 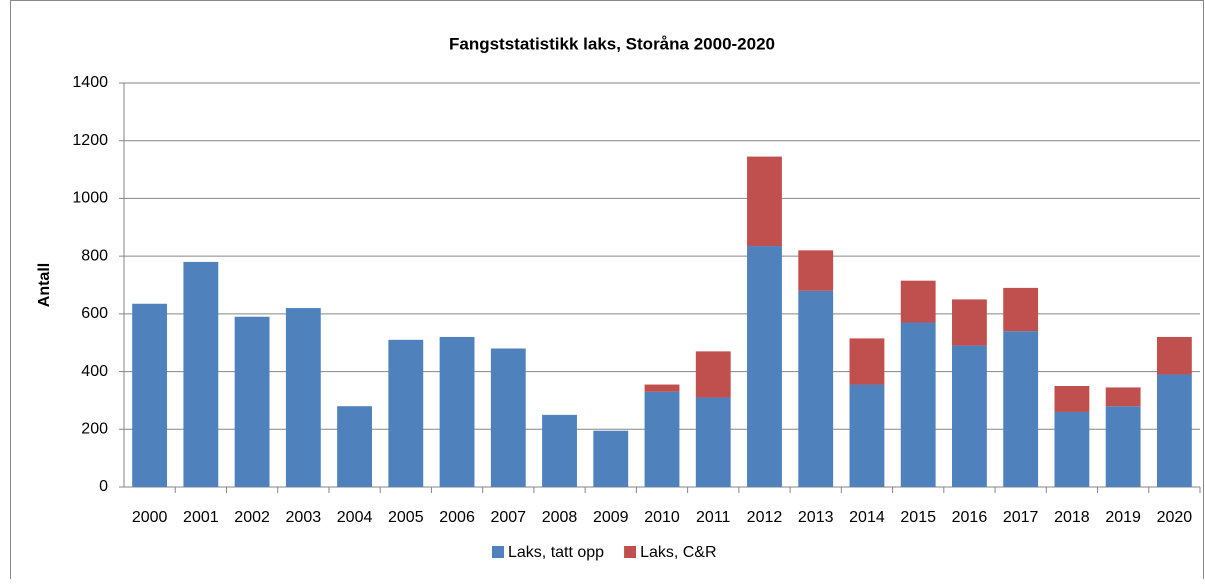 What do you see at coordinates (94, 313) in the screenshot?
I see `y-tick-label: 600` at bounding box center [94, 313].